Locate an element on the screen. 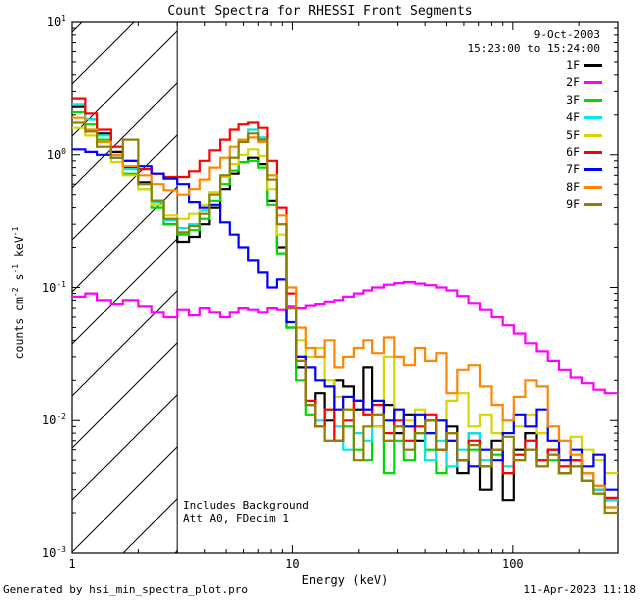  y-tick-label: 10⁻² is located at coordinates (53, 420).